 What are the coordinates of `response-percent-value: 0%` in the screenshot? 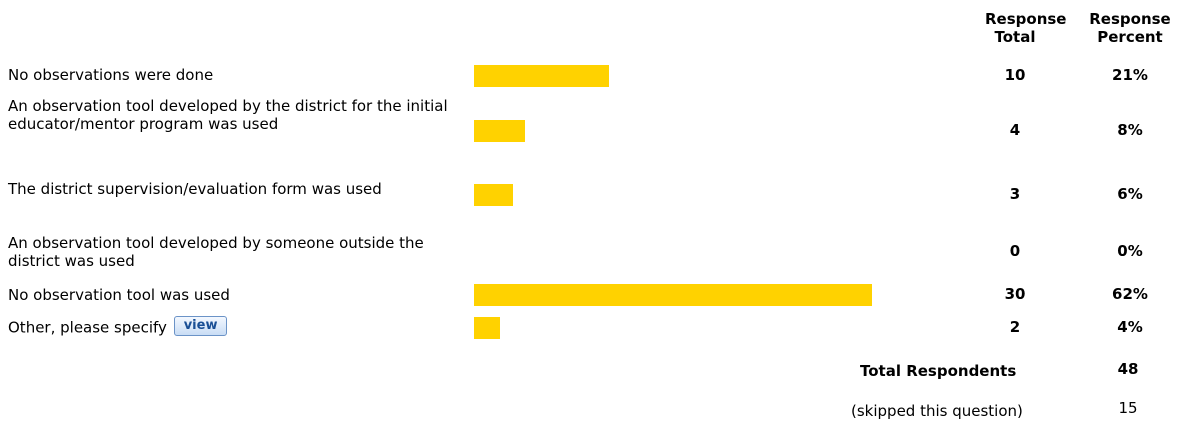 It's located at (1130, 251).